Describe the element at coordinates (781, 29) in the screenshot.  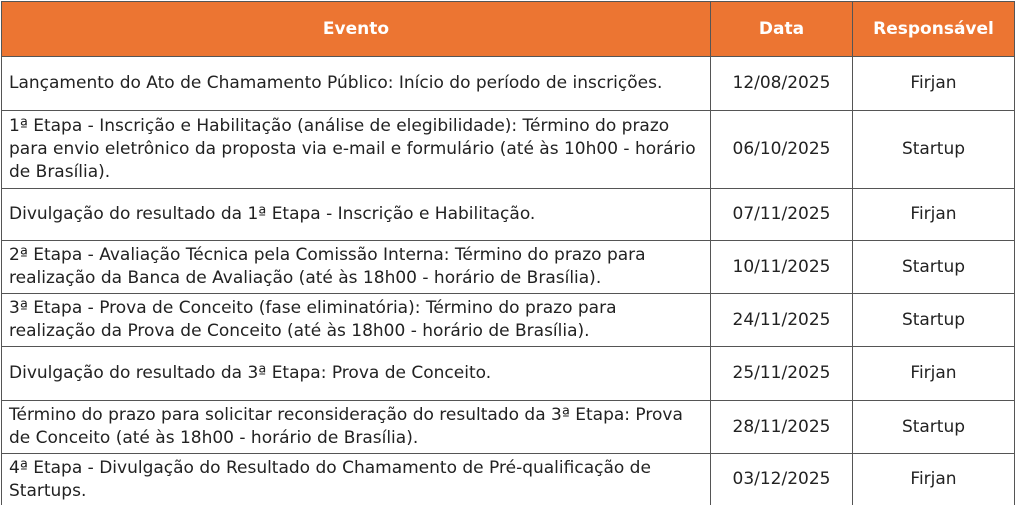
I see `header-cell: Data` at that location.